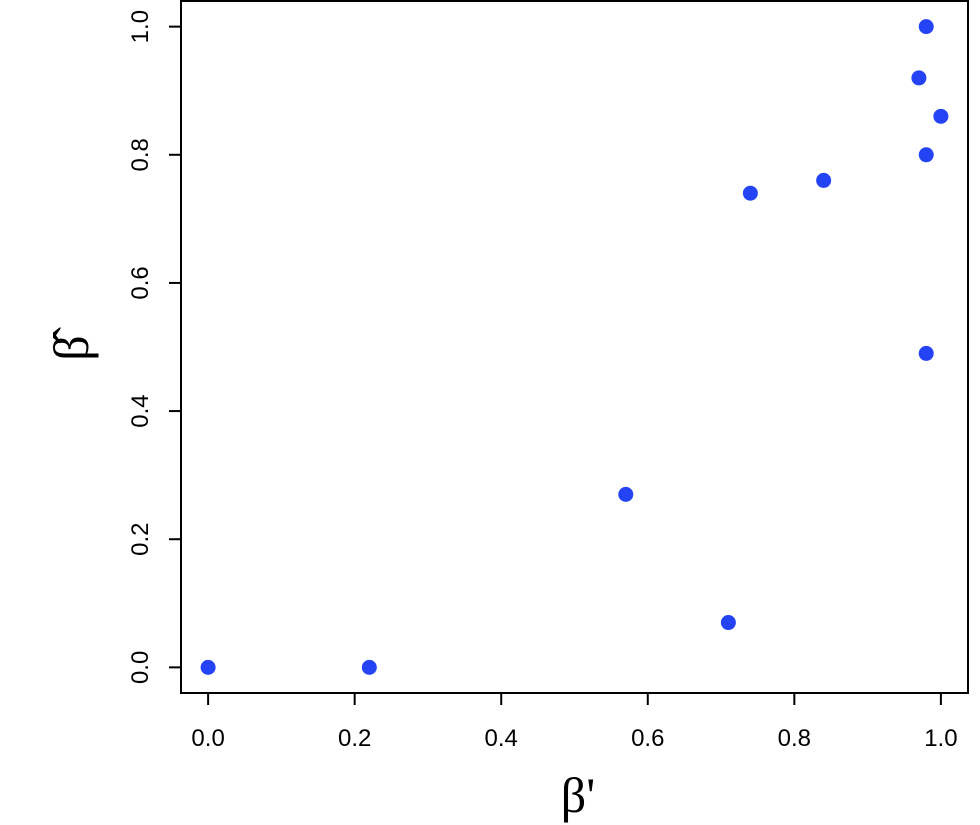 Image resolution: width=980 pixels, height=825 pixels. Describe the element at coordinates (71, 343) in the screenshot. I see `y-axis-label: β̂` at that location.